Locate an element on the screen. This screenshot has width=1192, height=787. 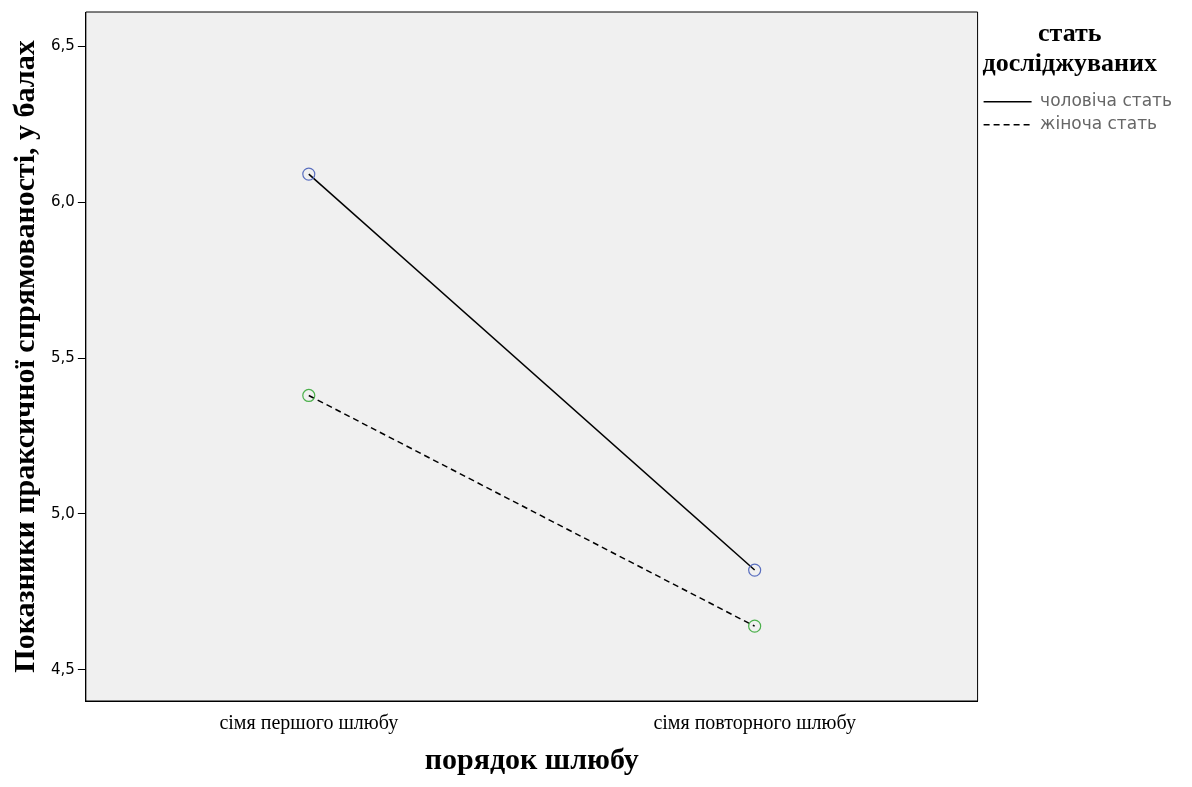
legend-label: чоловіча стать is located at coordinates (1106, 100).